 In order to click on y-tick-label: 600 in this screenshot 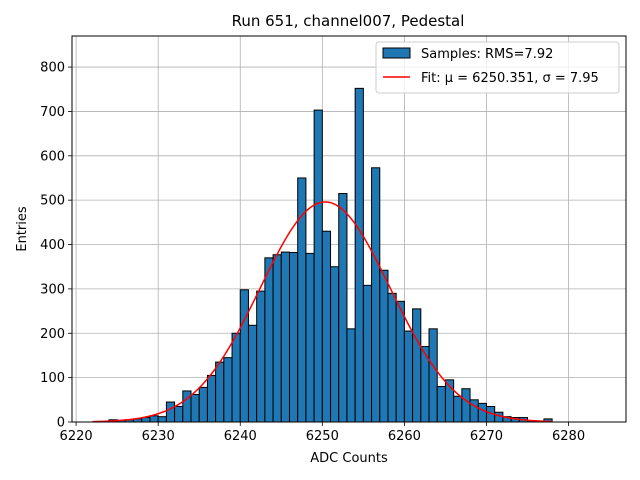, I will do `click(52, 156)`.